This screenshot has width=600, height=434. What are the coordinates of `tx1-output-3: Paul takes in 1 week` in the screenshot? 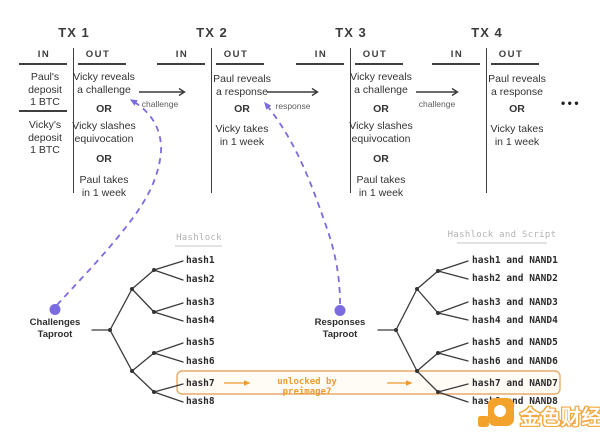 It's located at (104, 186).